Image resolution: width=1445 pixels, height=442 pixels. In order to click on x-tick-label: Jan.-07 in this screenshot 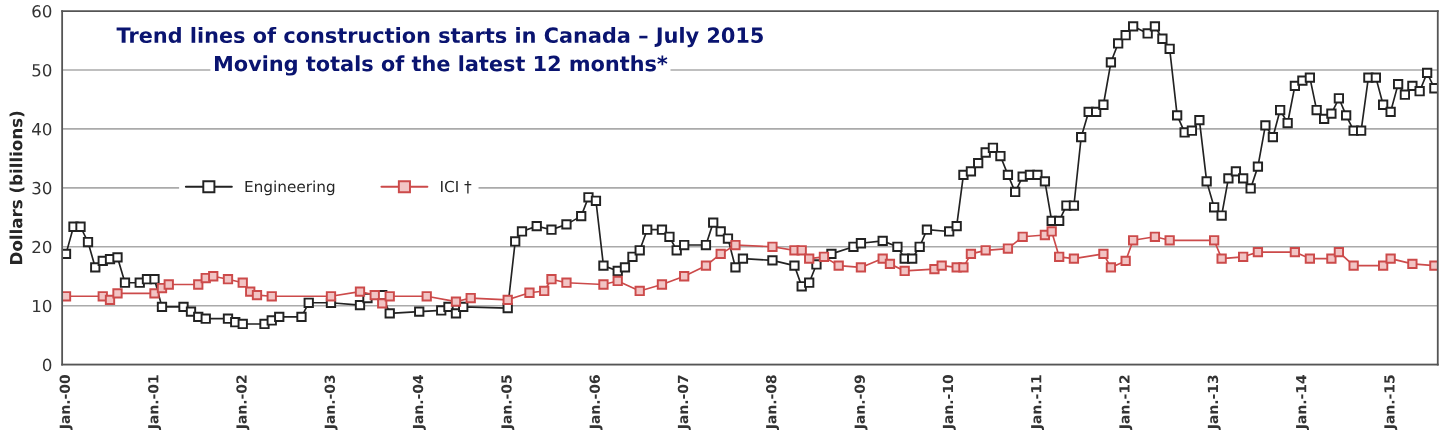, I will do `click(684, 402)`.